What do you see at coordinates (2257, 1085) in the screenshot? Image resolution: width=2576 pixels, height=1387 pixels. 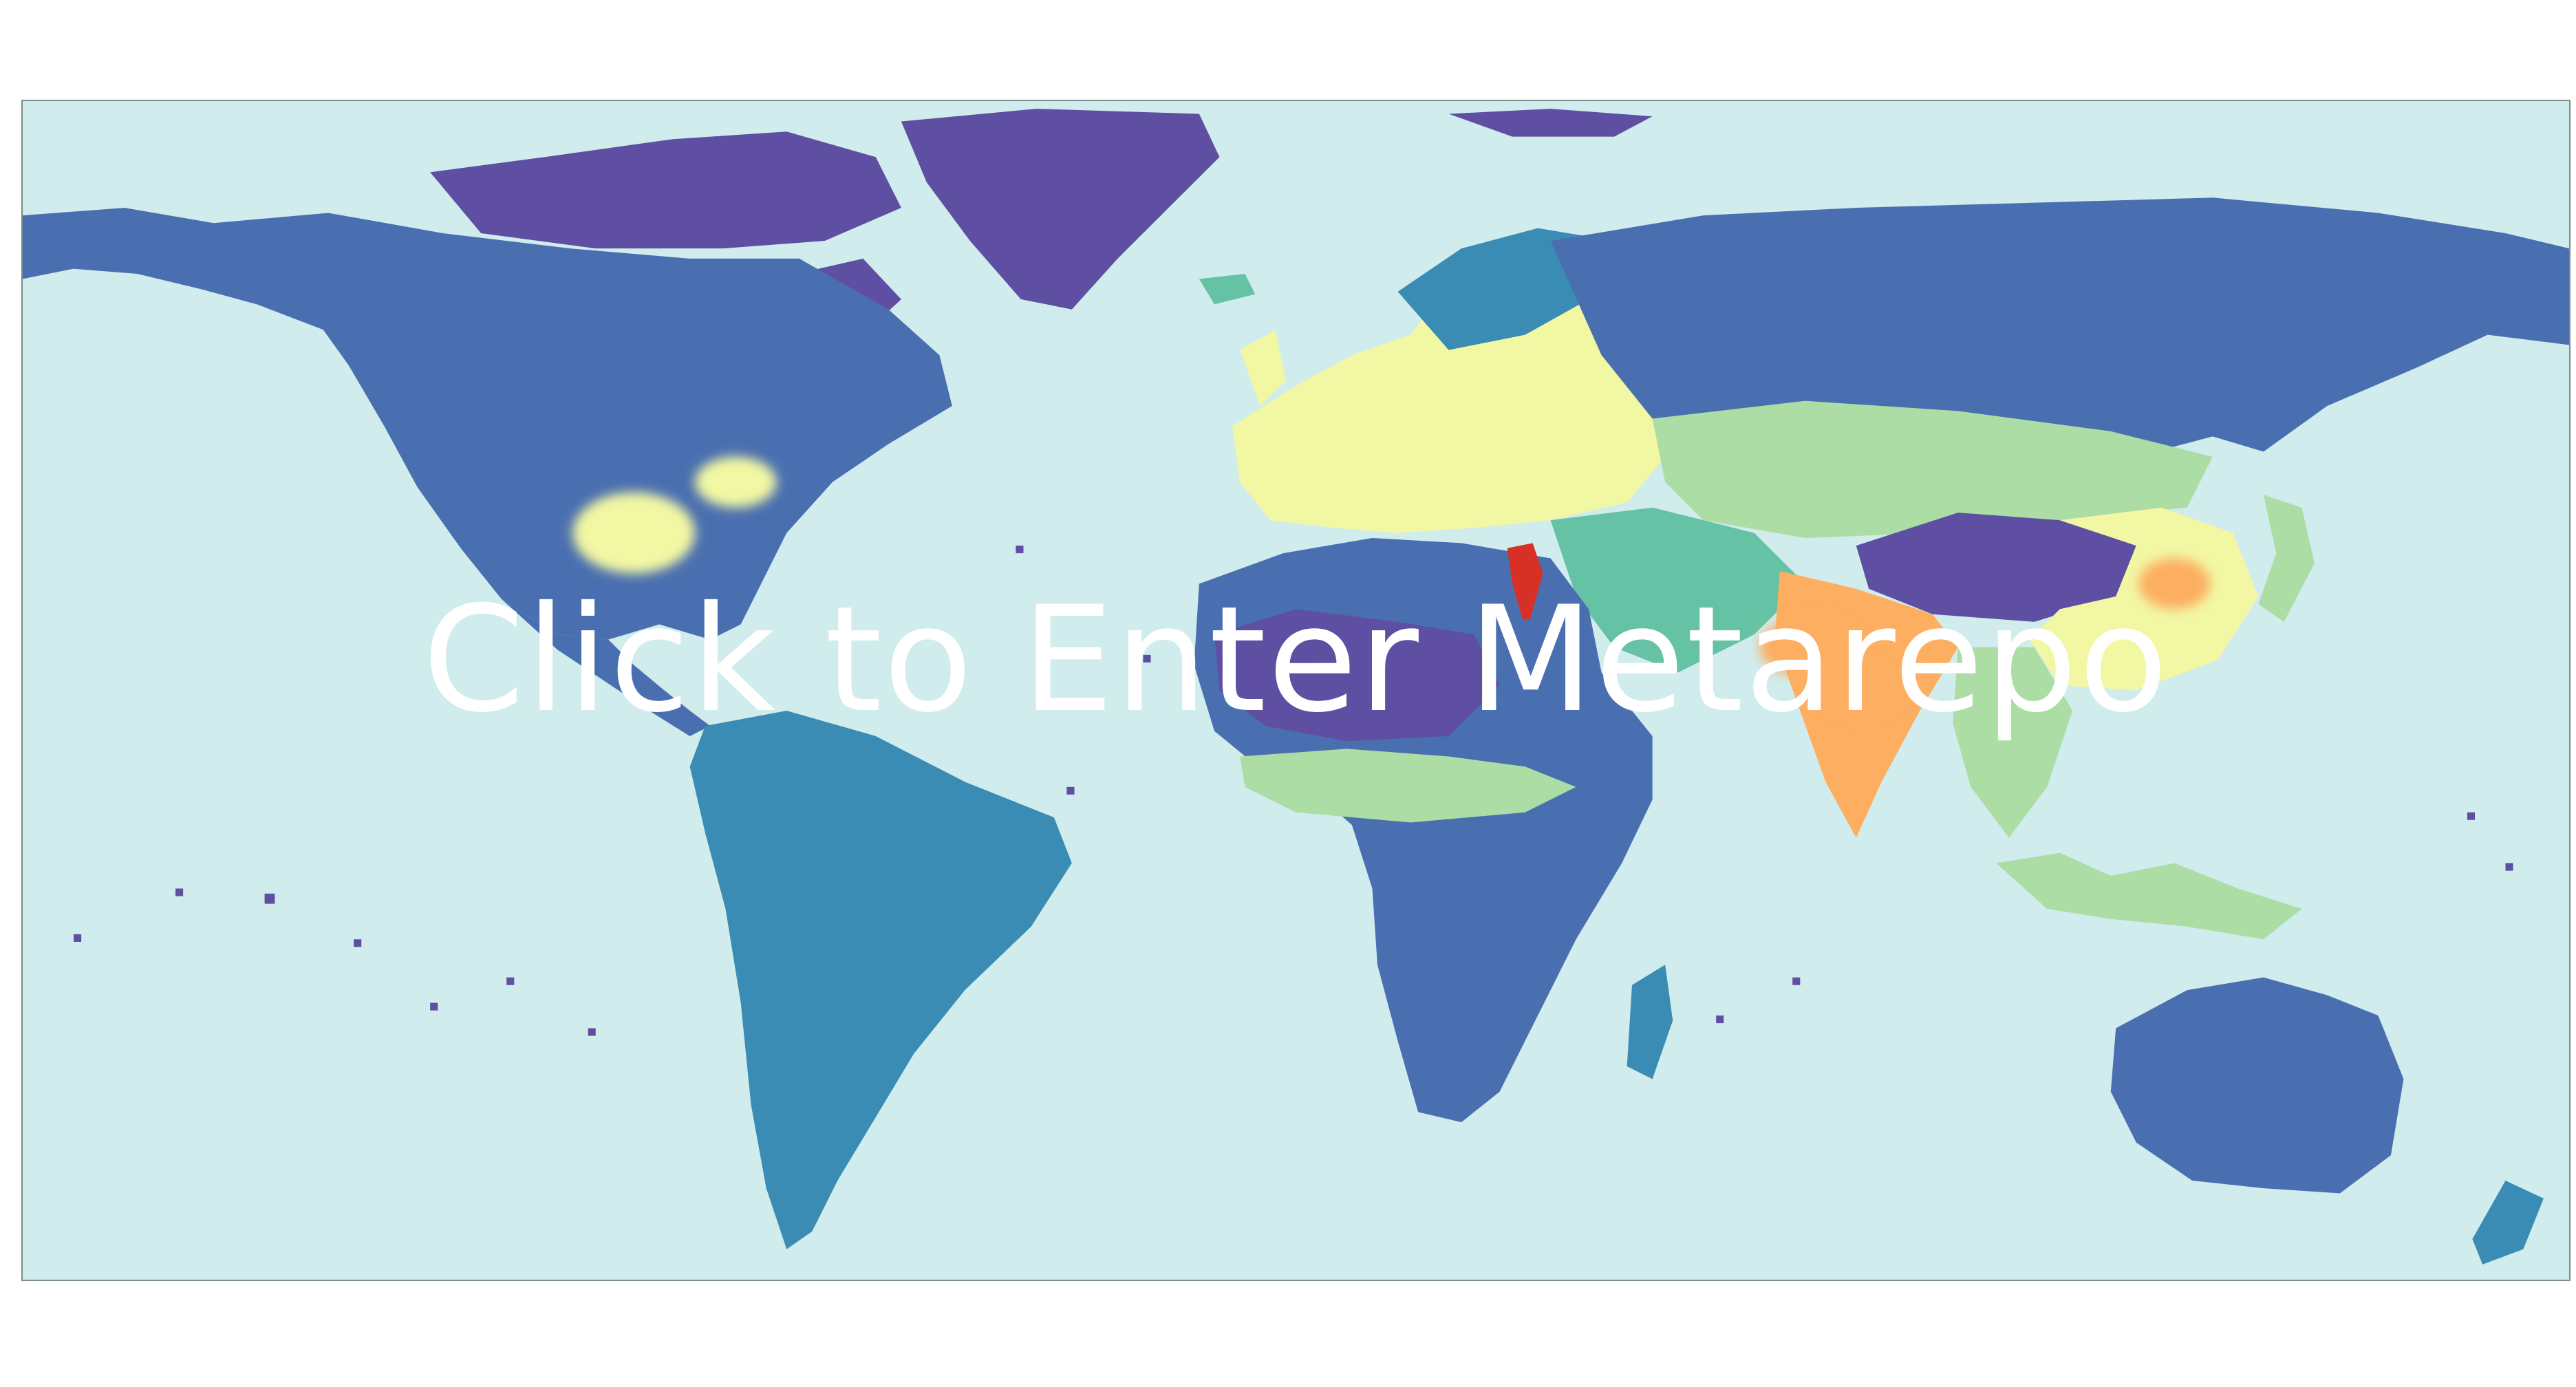 I see `australia` at bounding box center [2257, 1085].